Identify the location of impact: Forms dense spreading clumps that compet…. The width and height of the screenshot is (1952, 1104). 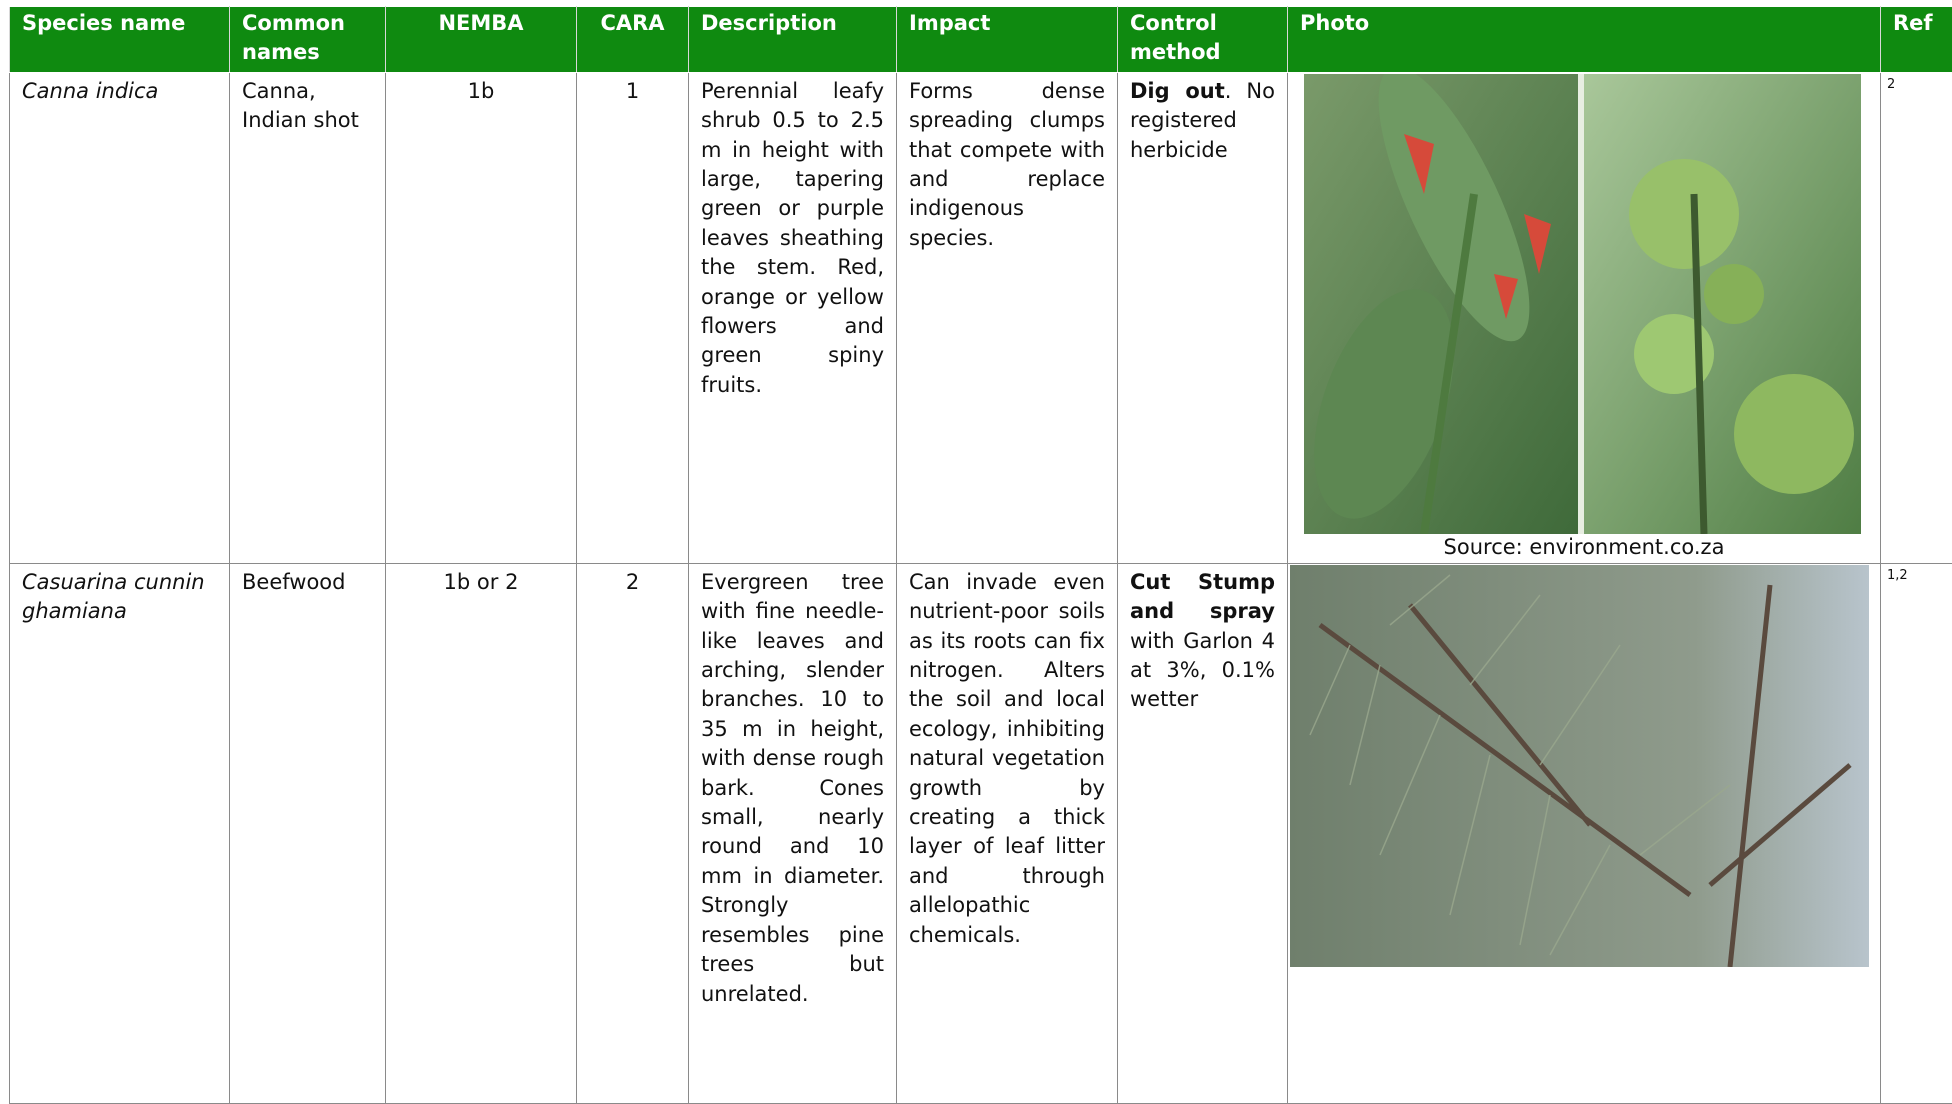
(1007, 317).